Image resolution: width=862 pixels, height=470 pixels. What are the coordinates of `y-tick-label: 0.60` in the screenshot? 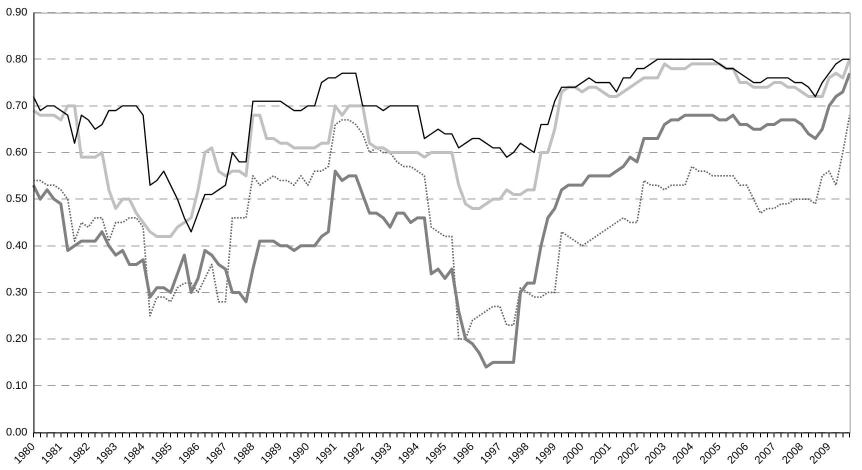 It's located at (17, 152).